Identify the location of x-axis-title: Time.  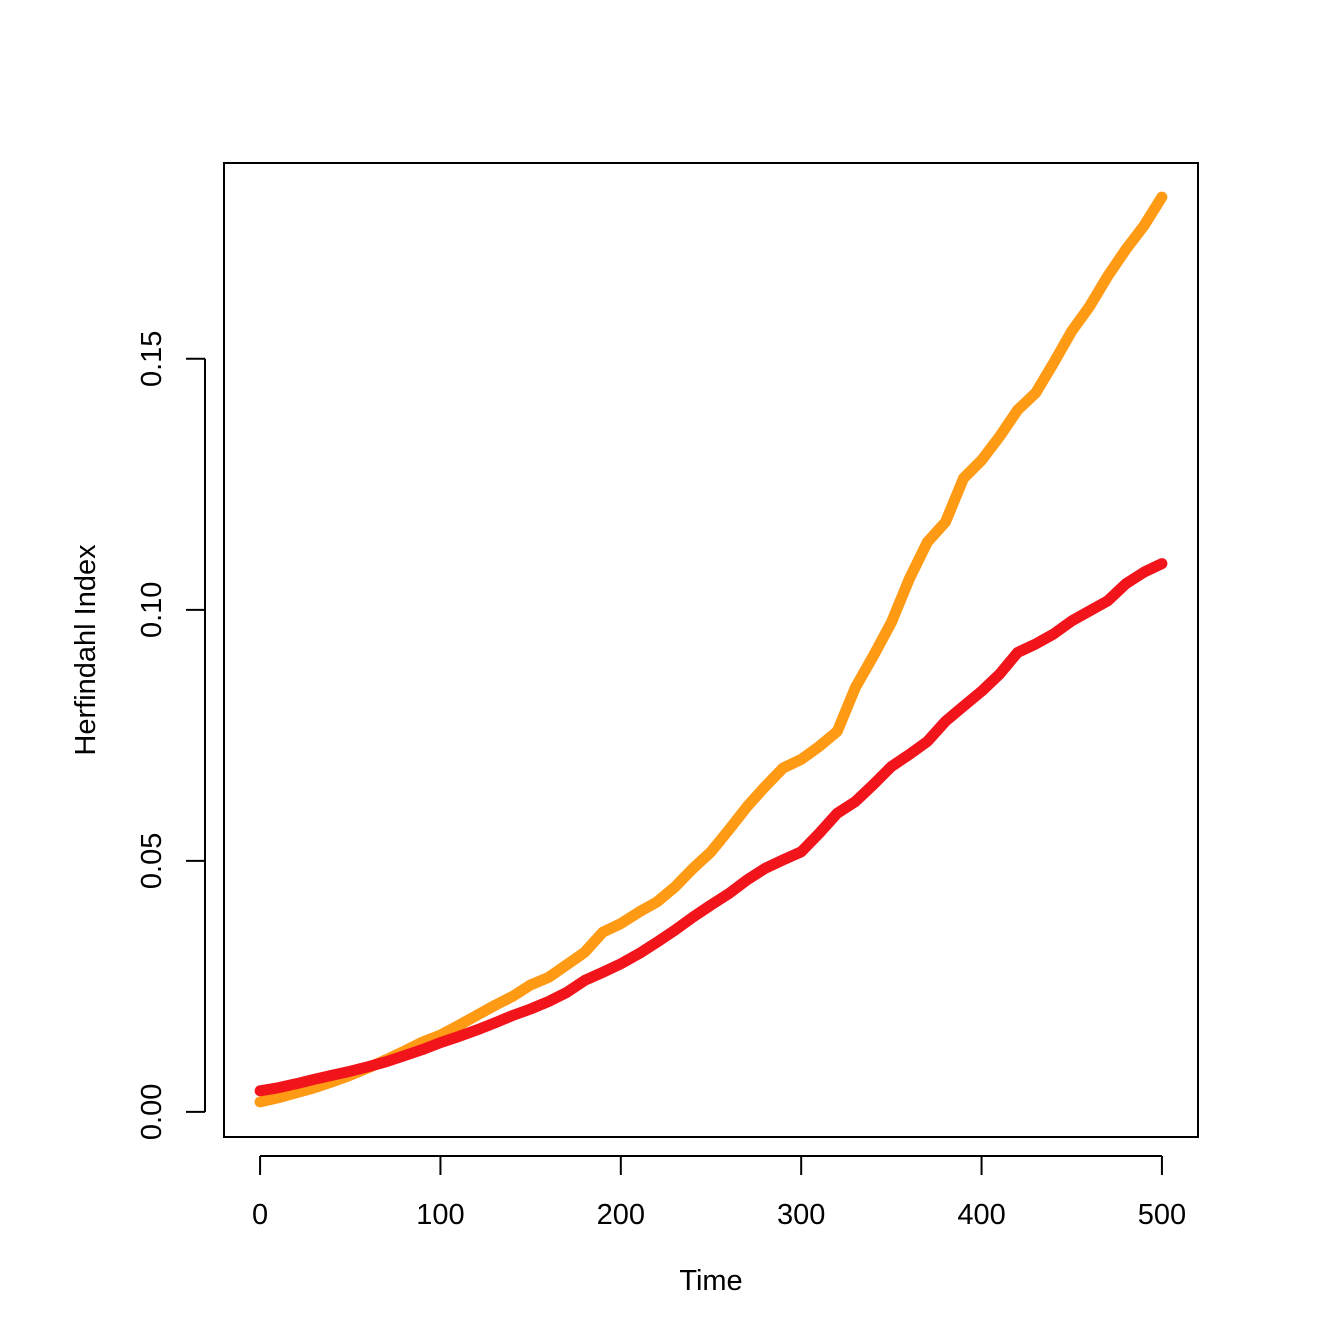
(710, 1281).